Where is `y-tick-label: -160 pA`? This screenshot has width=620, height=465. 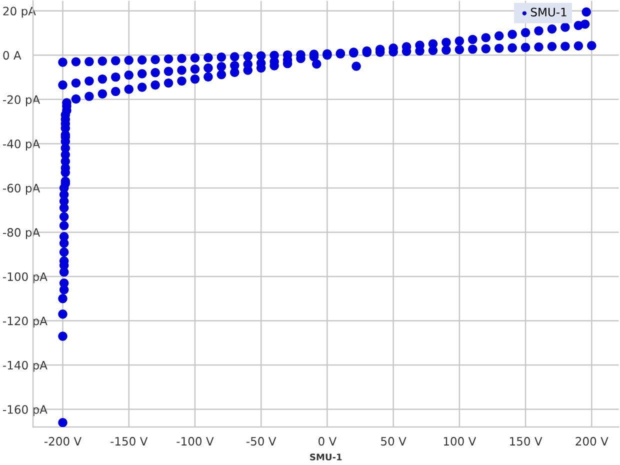
y-tick-label: -160 pA is located at coordinates (25, 410).